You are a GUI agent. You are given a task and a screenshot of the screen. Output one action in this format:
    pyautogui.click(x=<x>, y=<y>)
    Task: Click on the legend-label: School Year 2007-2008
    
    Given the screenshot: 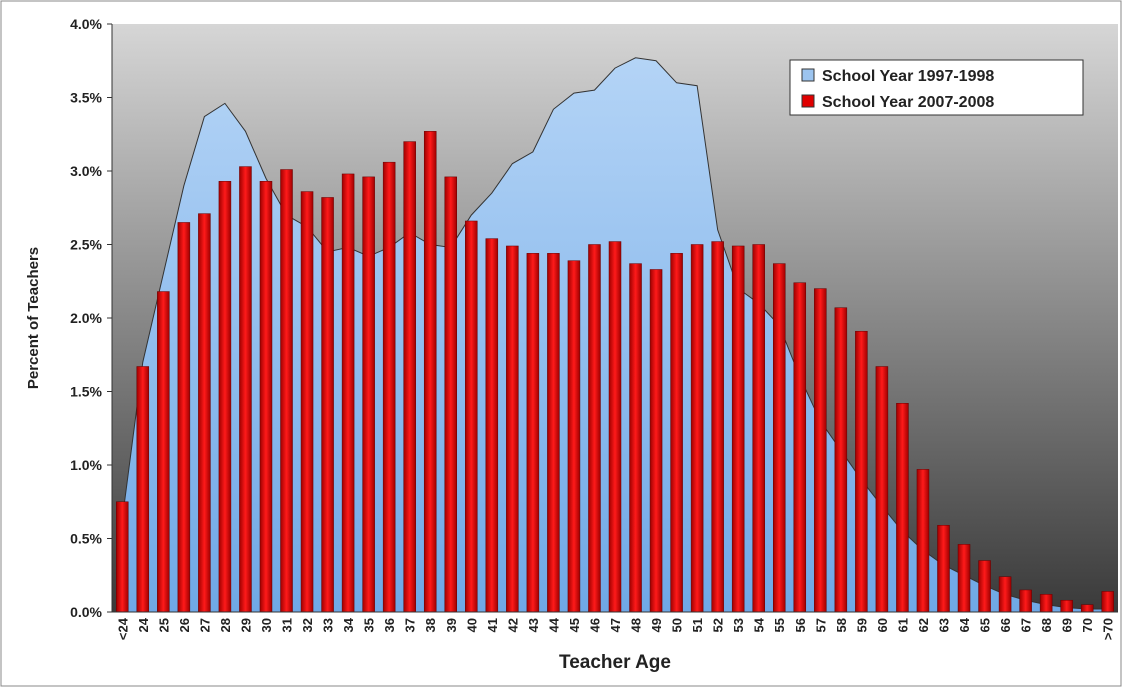 What is the action you would take?
    pyautogui.click(x=908, y=102)
    